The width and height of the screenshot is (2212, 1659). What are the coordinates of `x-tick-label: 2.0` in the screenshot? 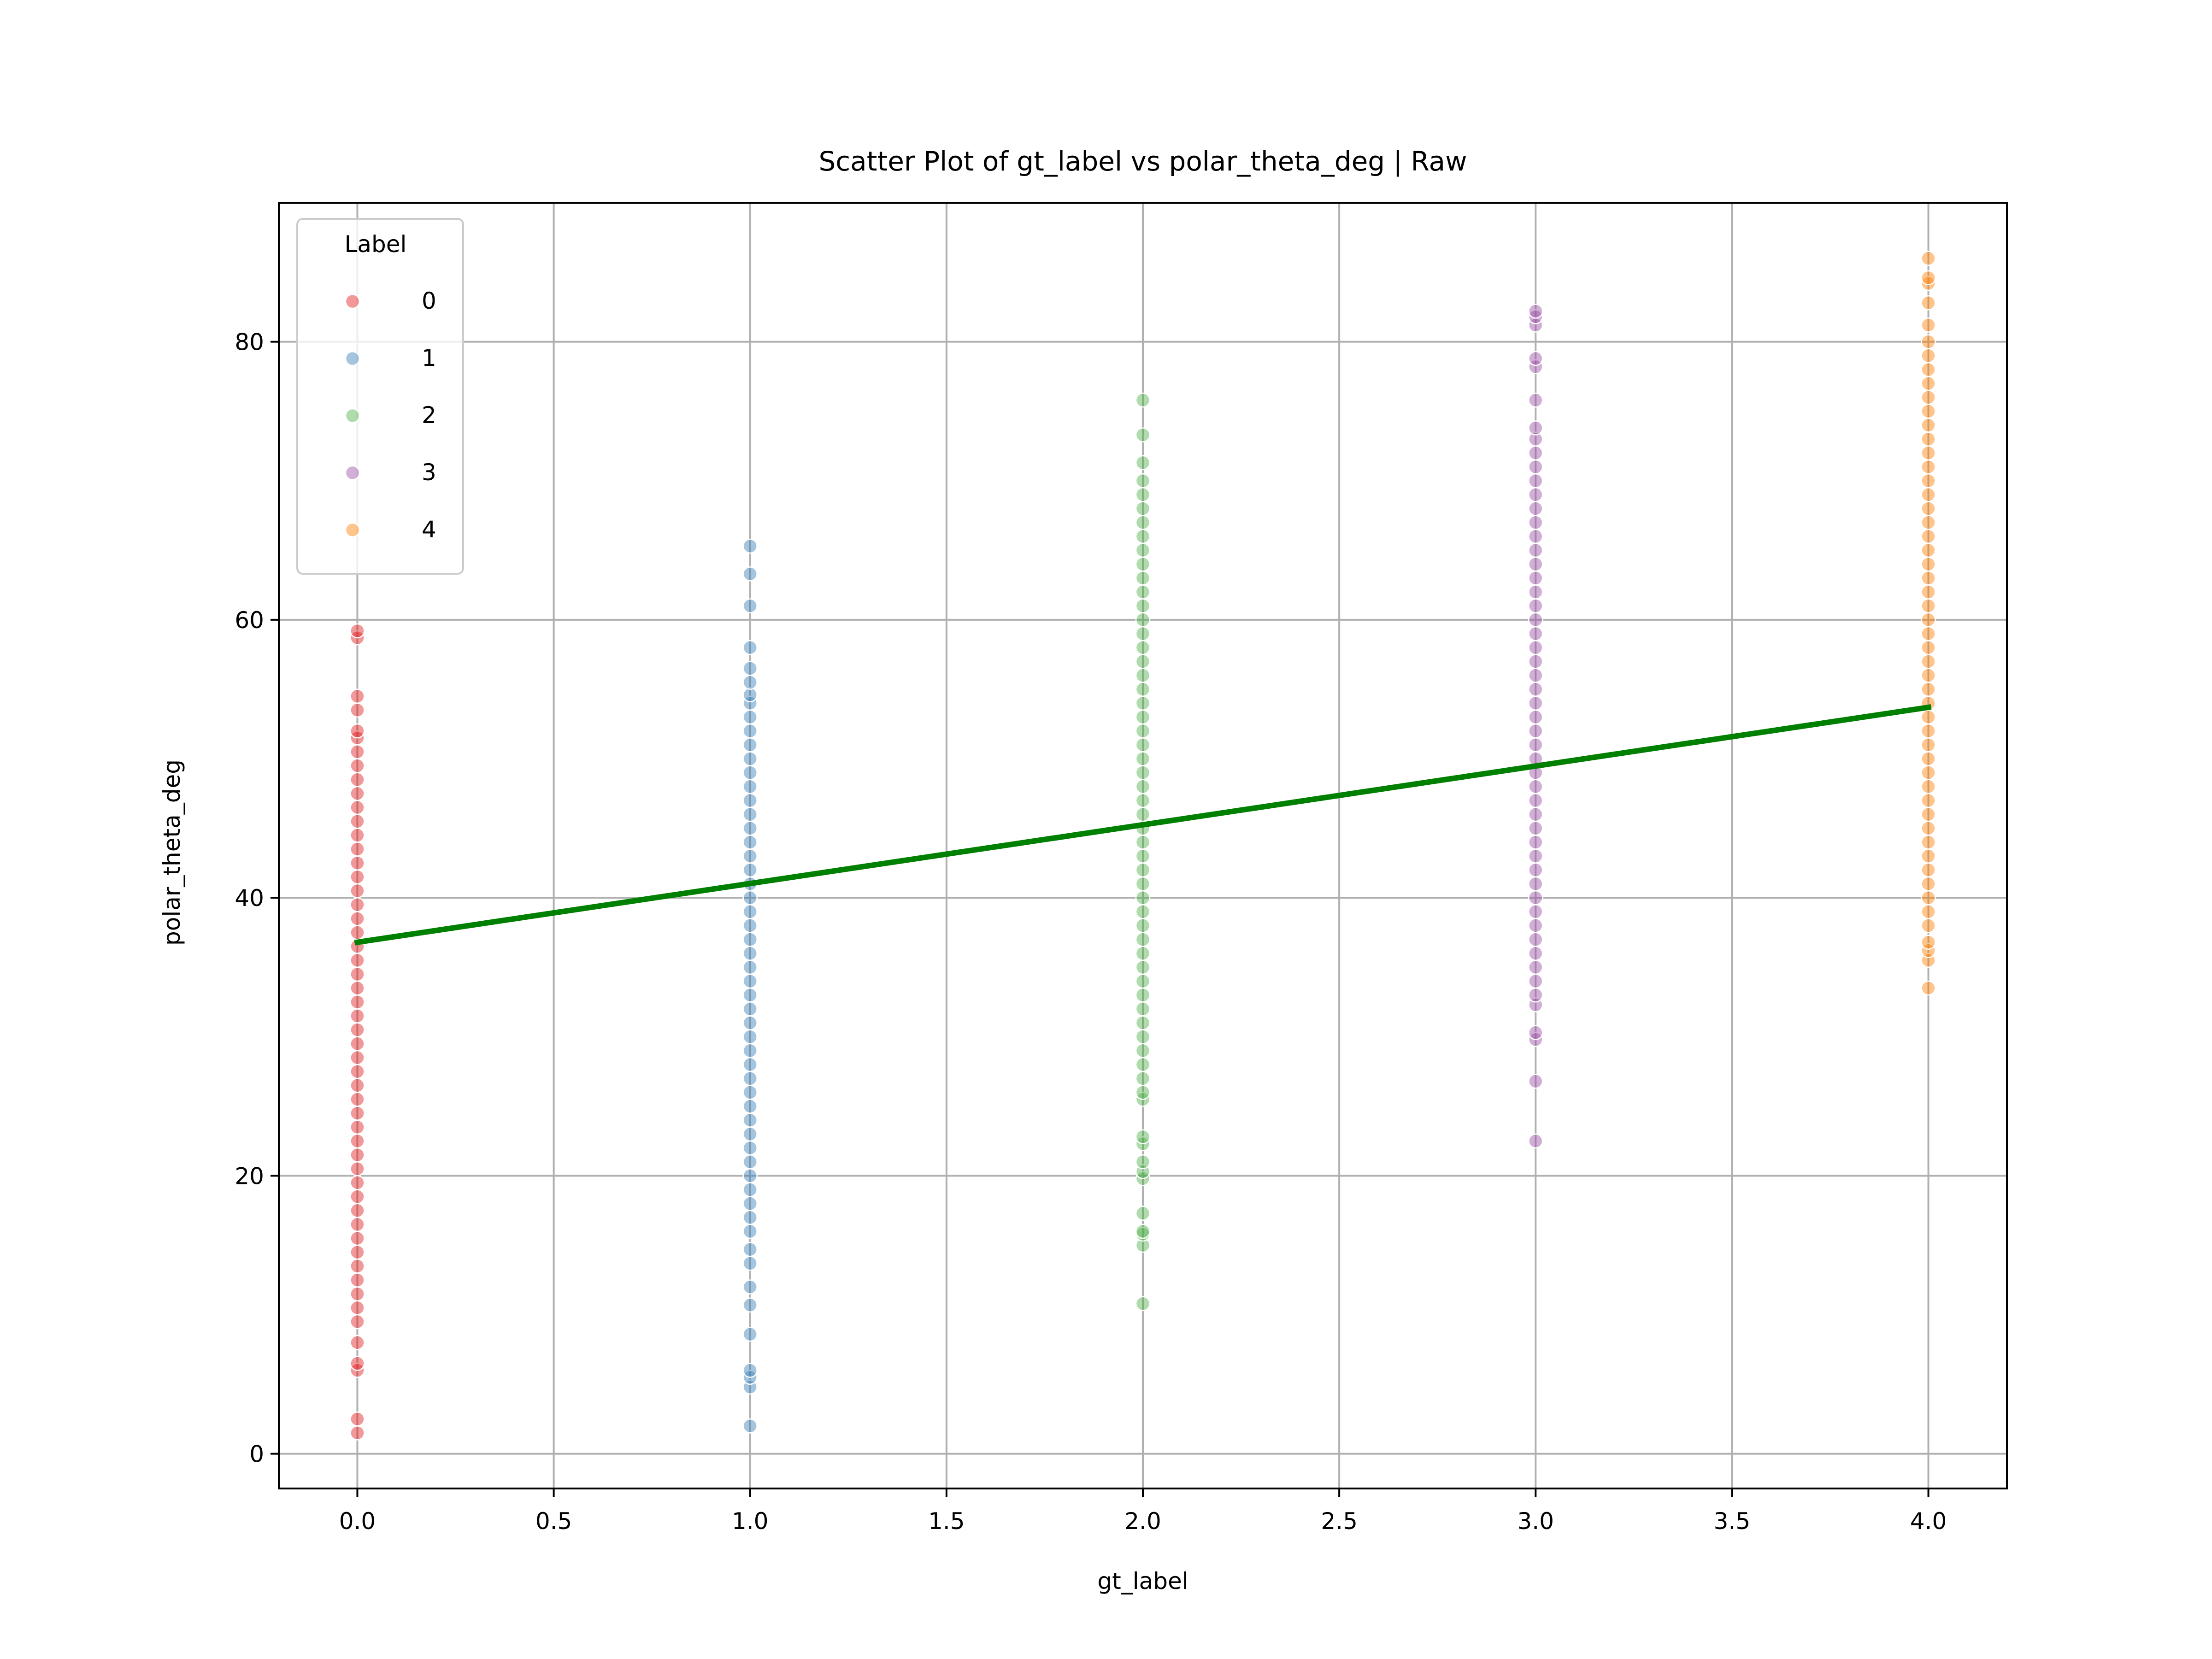 It's located at (1142, 1521).